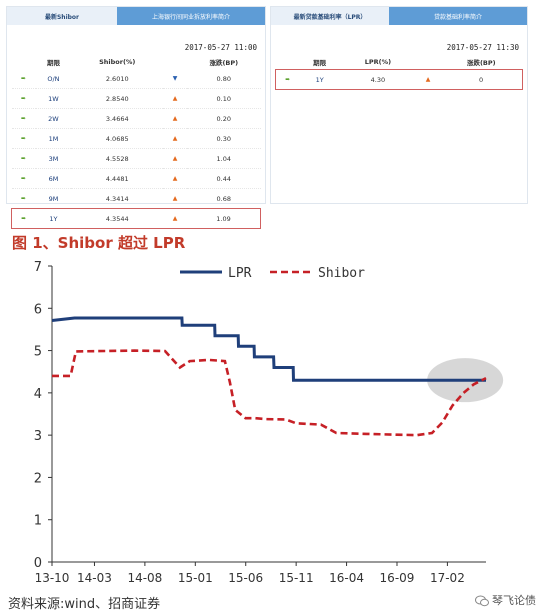 This screenshot has height=612, width=550. I want to click on row-rate: 3.4664, so click(117, 118).